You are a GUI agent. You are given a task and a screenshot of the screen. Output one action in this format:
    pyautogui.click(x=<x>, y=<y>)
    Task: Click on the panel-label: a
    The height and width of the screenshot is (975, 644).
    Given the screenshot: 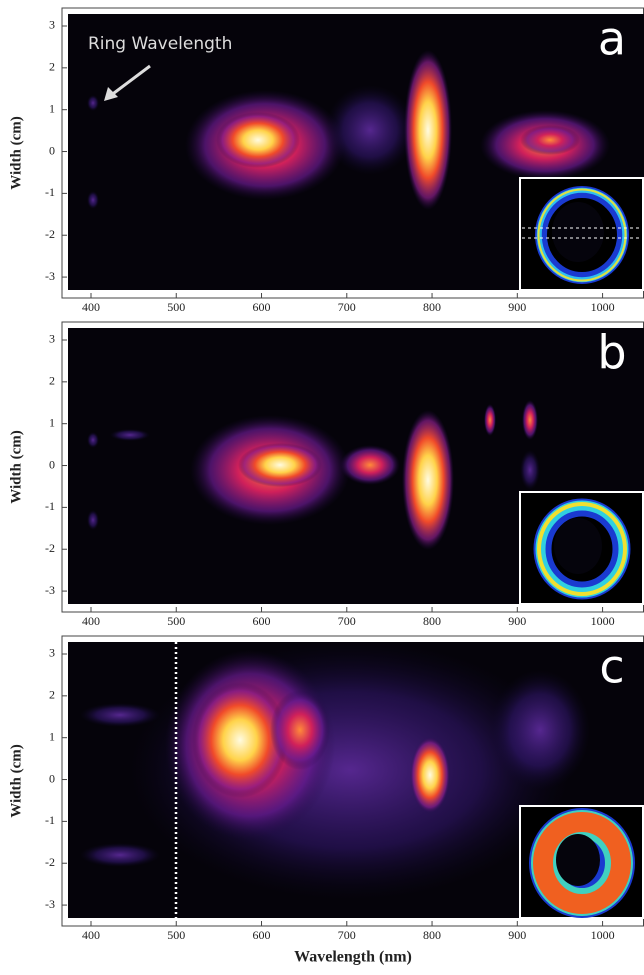 What is the action you would take?
    pyautogui.click(x=612, y=39)
    